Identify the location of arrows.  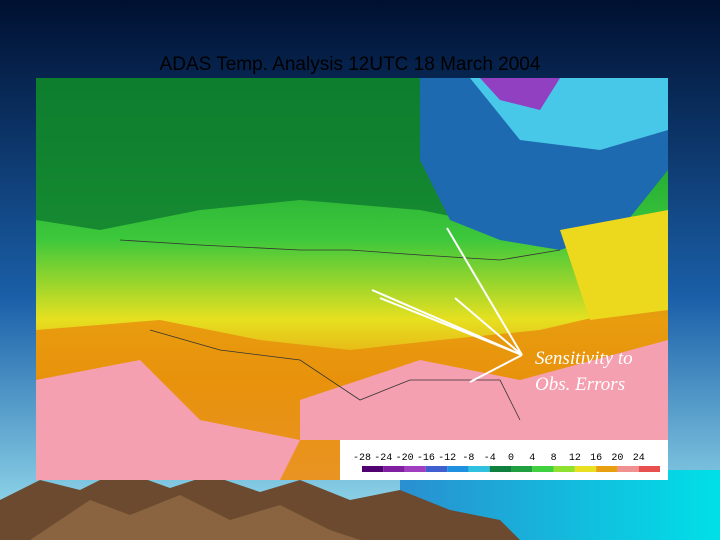
(447, 305).